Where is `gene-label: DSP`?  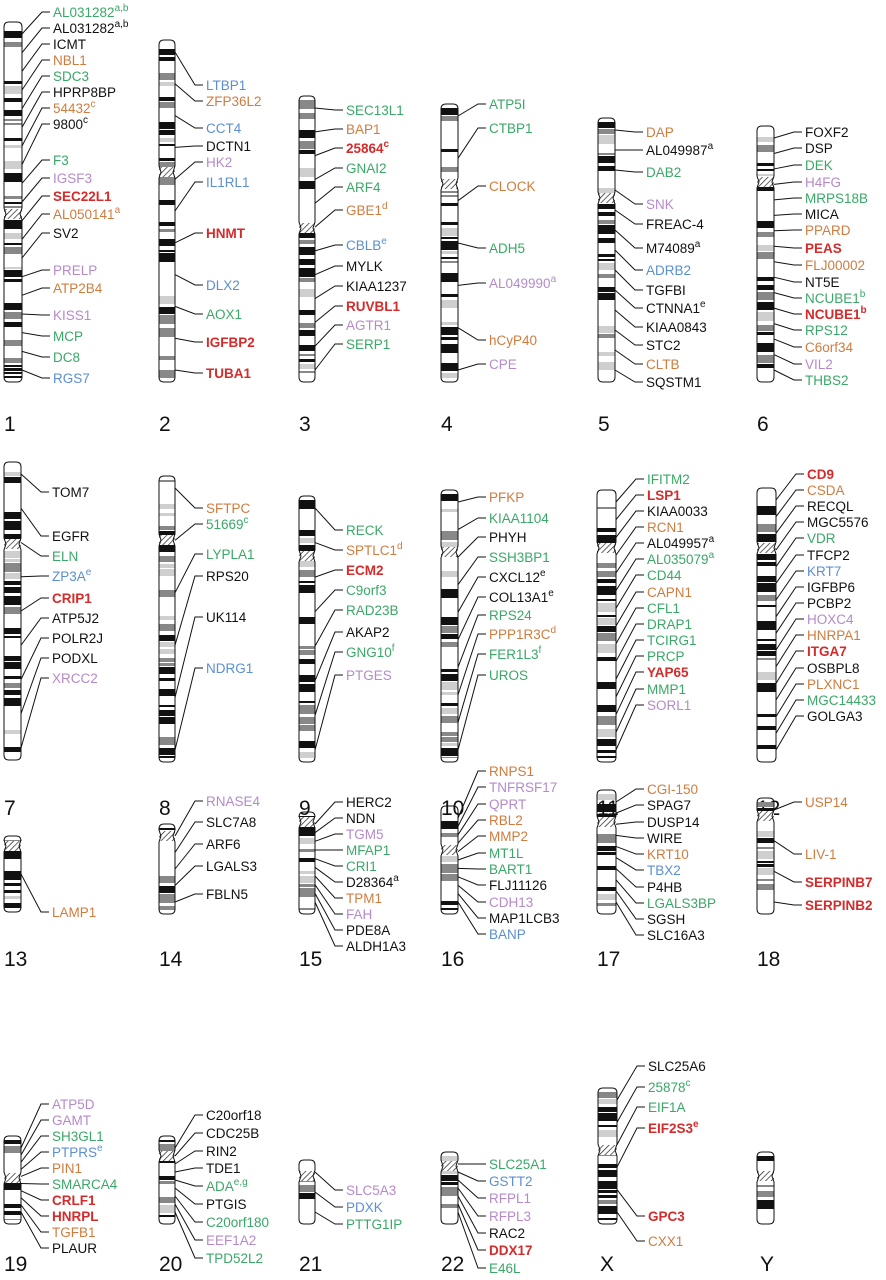 gene-label: DSP is located at coordinates (819, 148).